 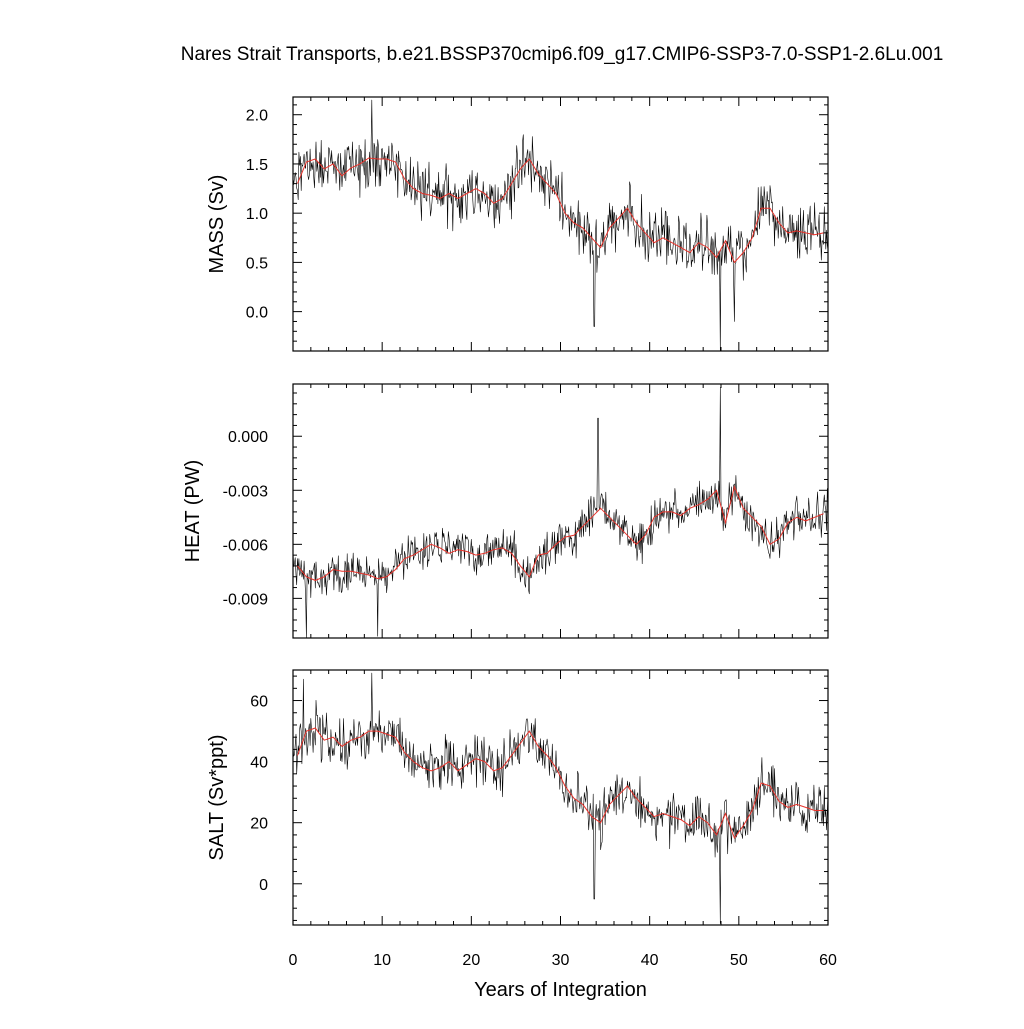 I want to click on mass-monthly-series-line, so click(x=560, y=225).